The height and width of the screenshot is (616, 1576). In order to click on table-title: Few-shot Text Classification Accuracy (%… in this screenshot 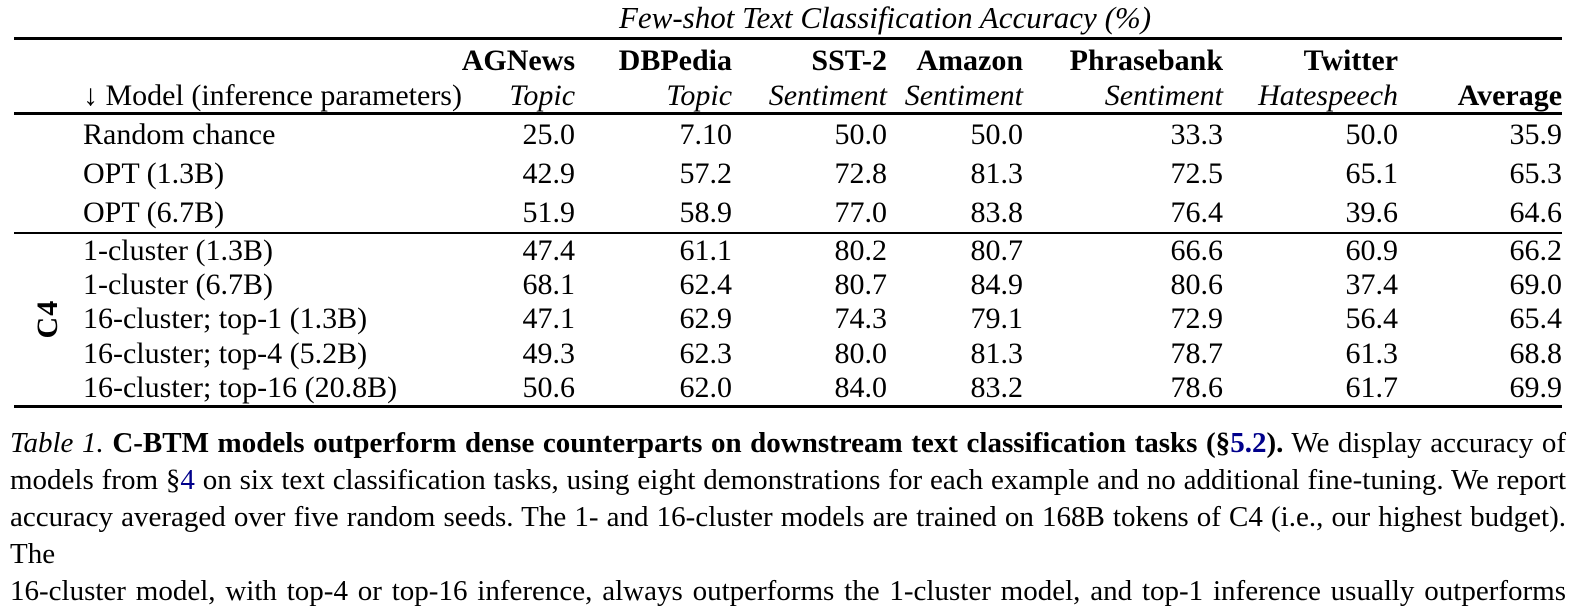, I will do `click(885, 17)`.